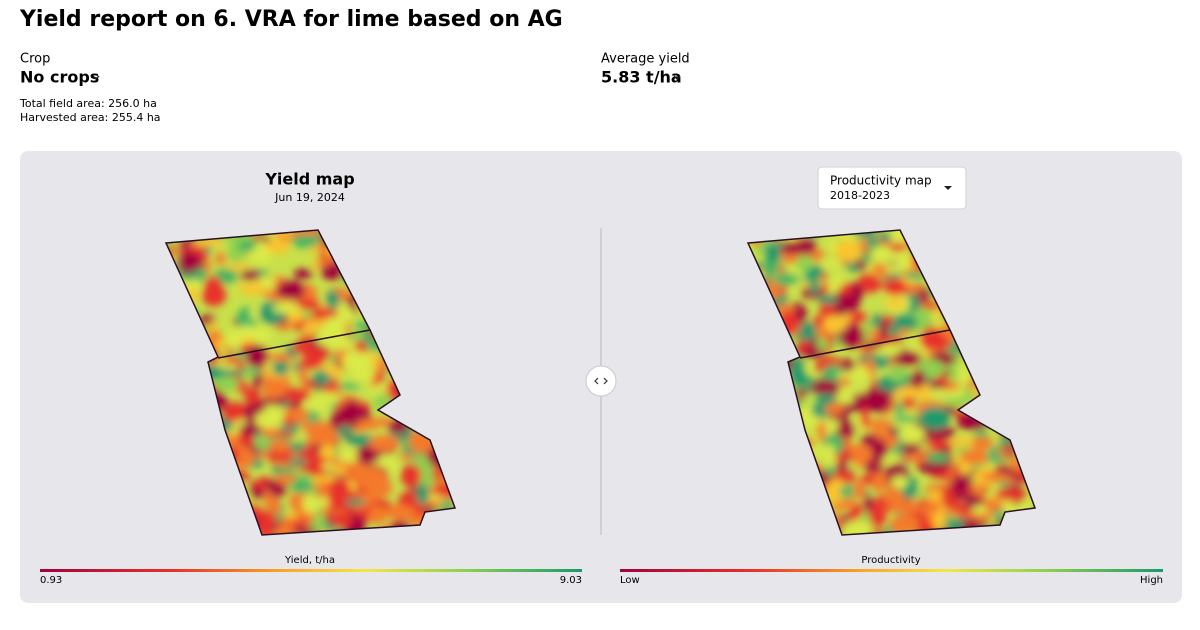 This screenshot has height=630, width=1200. I want to click on field-boundary, so click(875, 344).